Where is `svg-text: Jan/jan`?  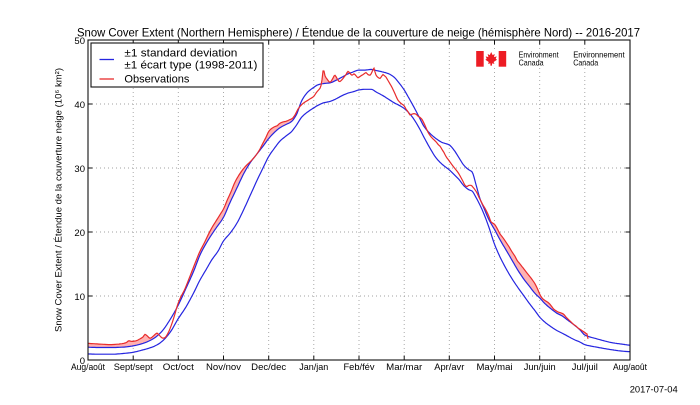 svg-text: Jan/jan is located at coordinates (313, 367).